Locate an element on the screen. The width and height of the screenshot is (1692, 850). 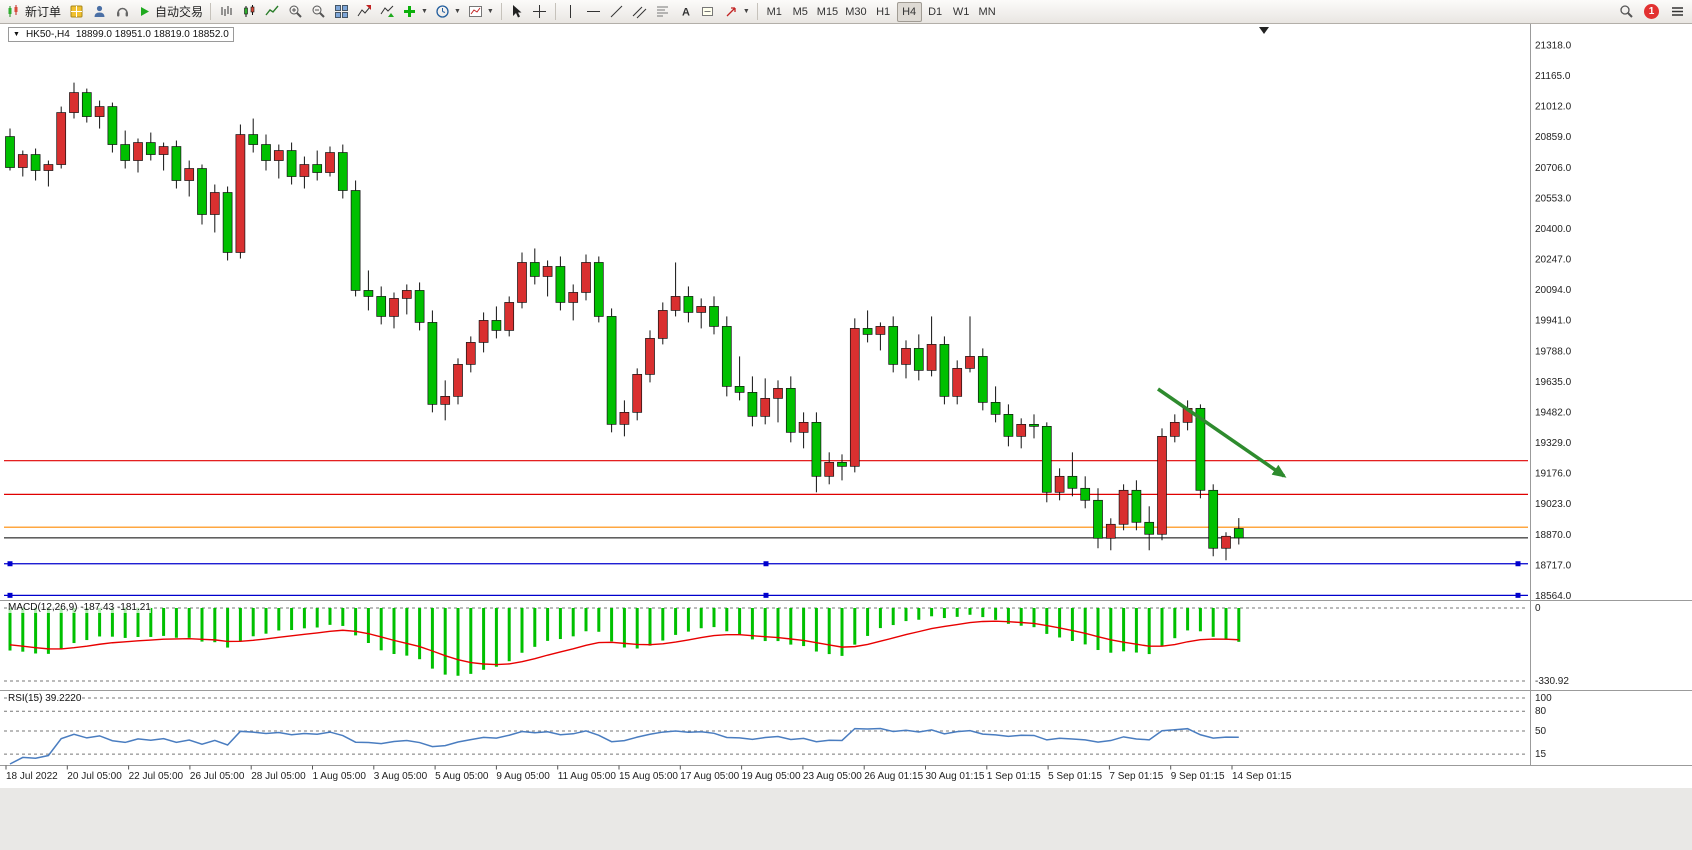
search-button is located at coordinates (1626, 12).